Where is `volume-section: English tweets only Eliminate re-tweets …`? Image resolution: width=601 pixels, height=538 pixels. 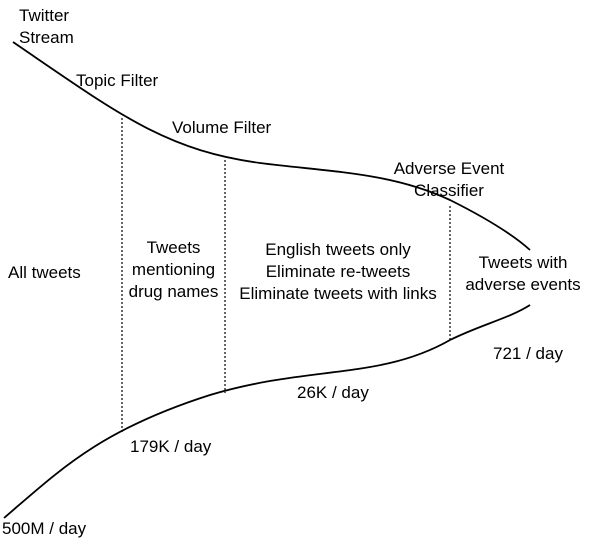 volume-section: English tweets only Eliminate re-tweets … is located at coordinates (338, 272).